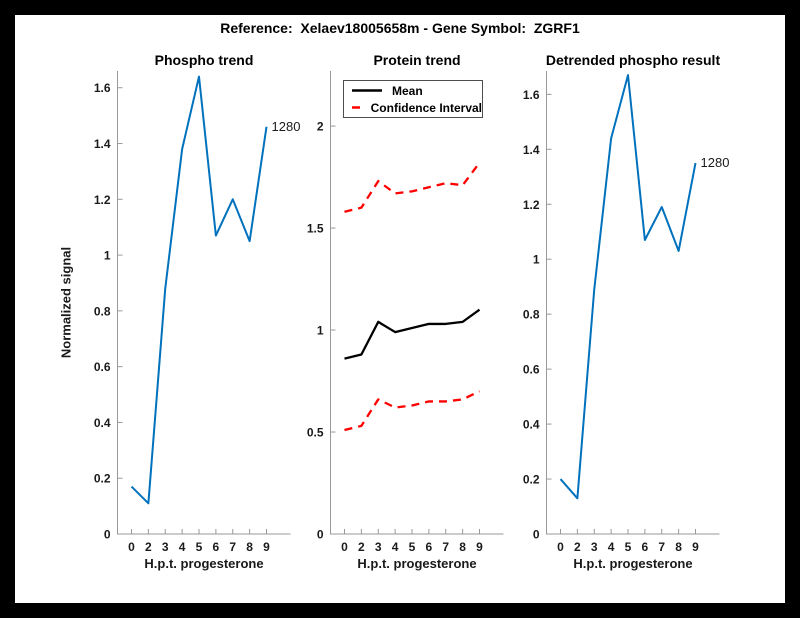 This screenshot has width=800, height=618. What do you see at coordinates (417, 60) in the screenshot?
I see `panel-title-protein-trend: Protein trend` at bounding box center [417, 60].